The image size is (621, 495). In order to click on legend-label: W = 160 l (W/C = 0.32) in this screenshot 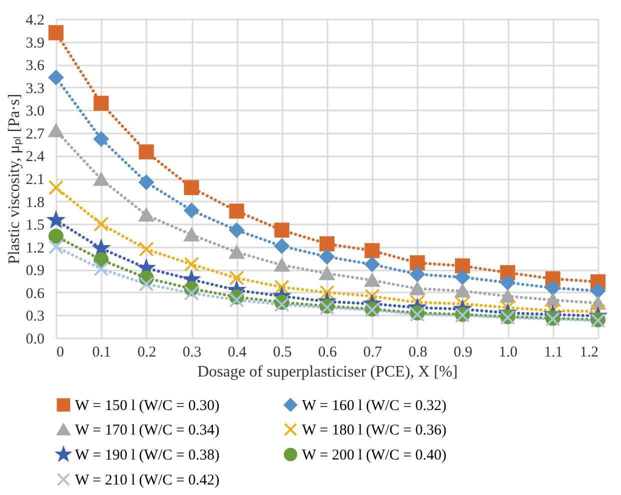, I will do `click(374, 406)`.